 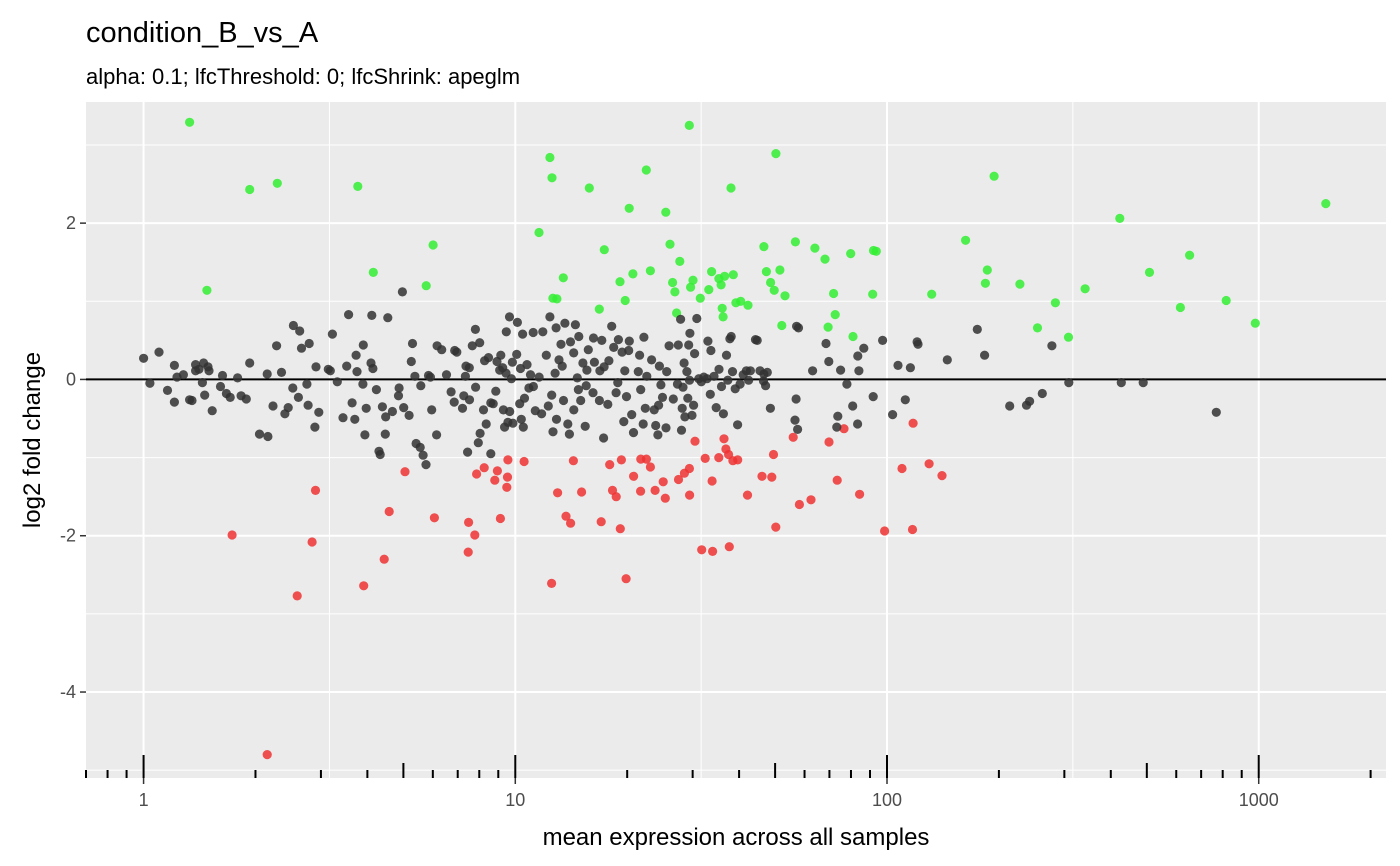 What do you see at coordinates (736, 837) in the screenshot?
I see `x-axis-title: mean expression across all samples` at bounding box center [736, 837].